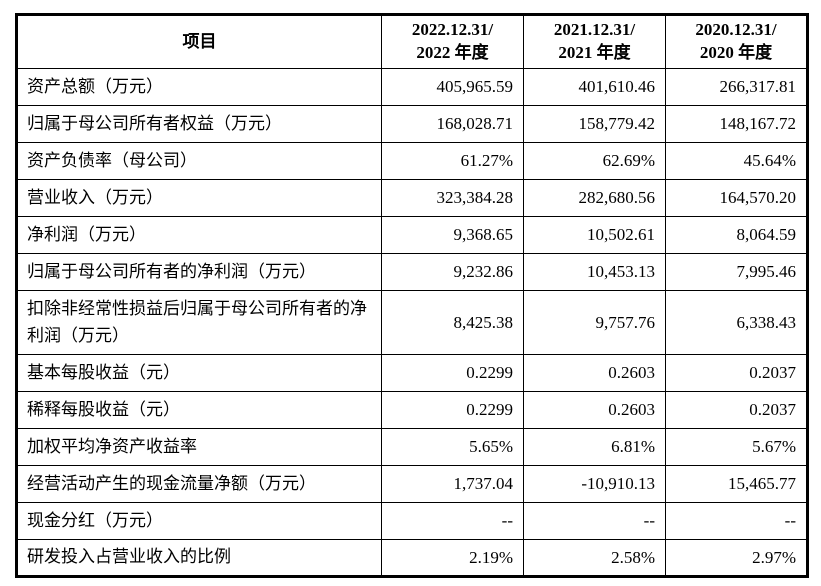 This screenshot has height=586, width=821. What do you see at coordinates (199, 484) in the screenshot?
I see `row-label: 经营活动产生的现金流量净额（万元）` at bounding box center [199, 484].